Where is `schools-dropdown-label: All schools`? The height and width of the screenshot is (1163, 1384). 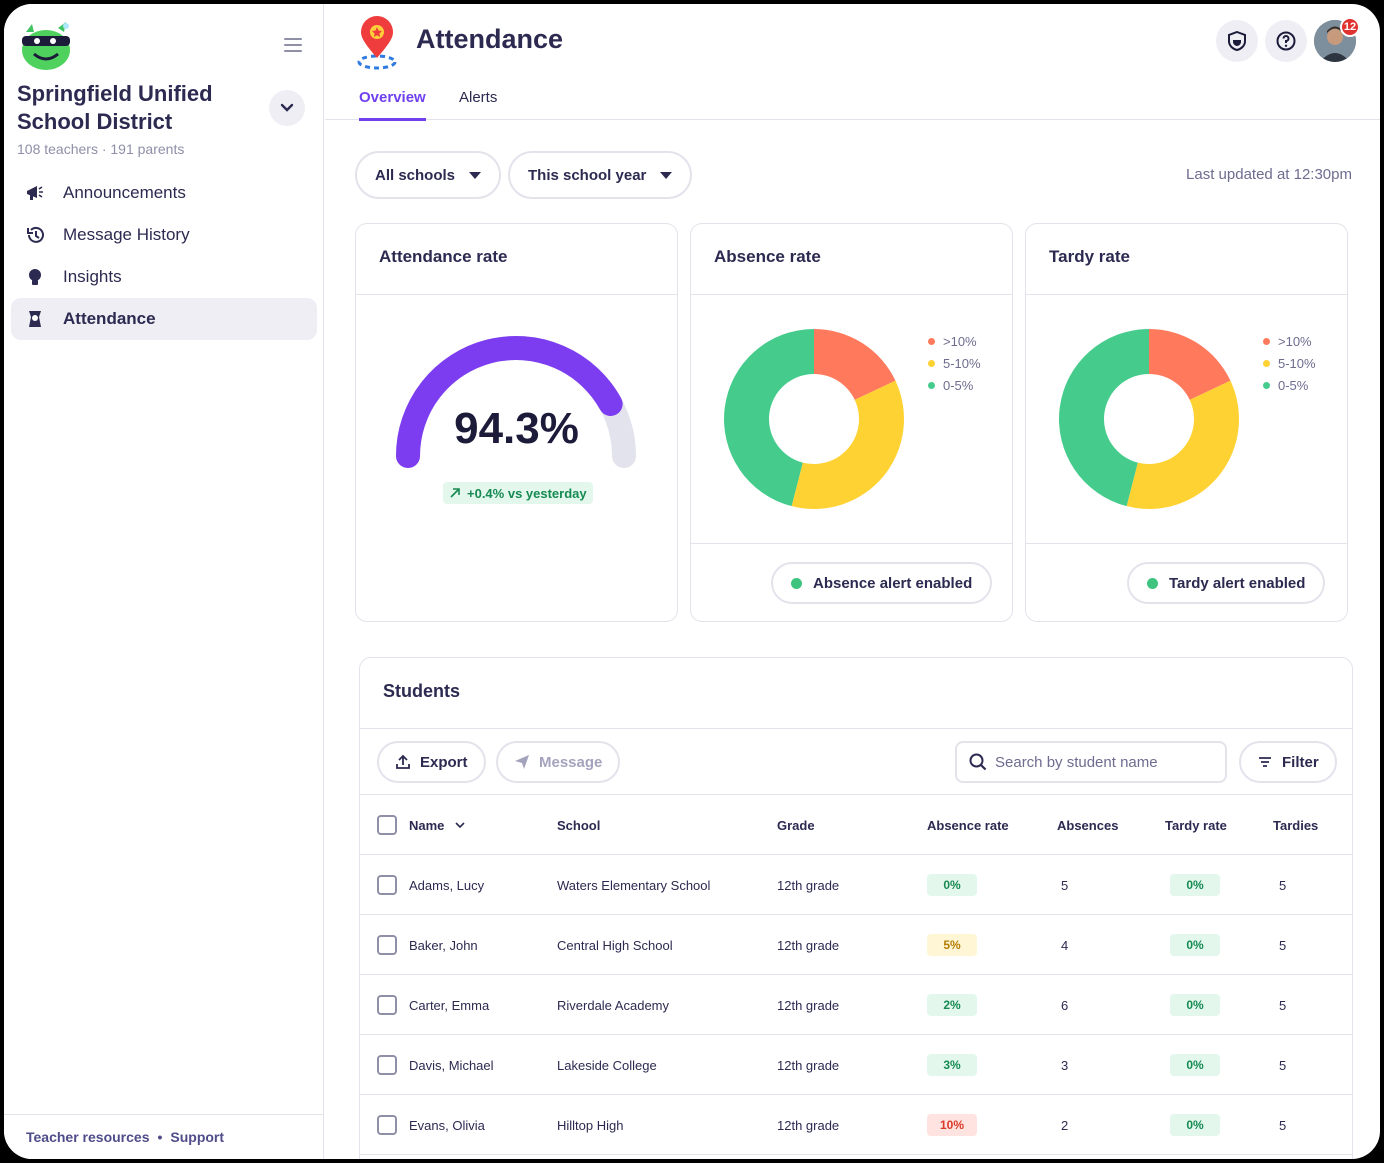 schools-dropdown-label: All schools is located at coordinates (415, 175).